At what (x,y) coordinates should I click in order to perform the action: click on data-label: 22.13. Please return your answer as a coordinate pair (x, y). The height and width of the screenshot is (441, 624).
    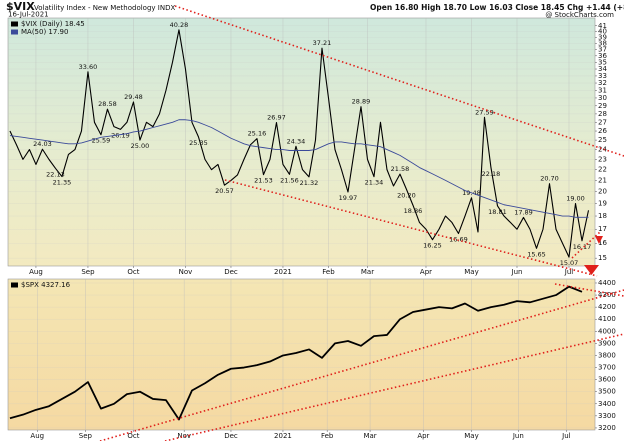
    Looking at the image, I should click on (55, 174).